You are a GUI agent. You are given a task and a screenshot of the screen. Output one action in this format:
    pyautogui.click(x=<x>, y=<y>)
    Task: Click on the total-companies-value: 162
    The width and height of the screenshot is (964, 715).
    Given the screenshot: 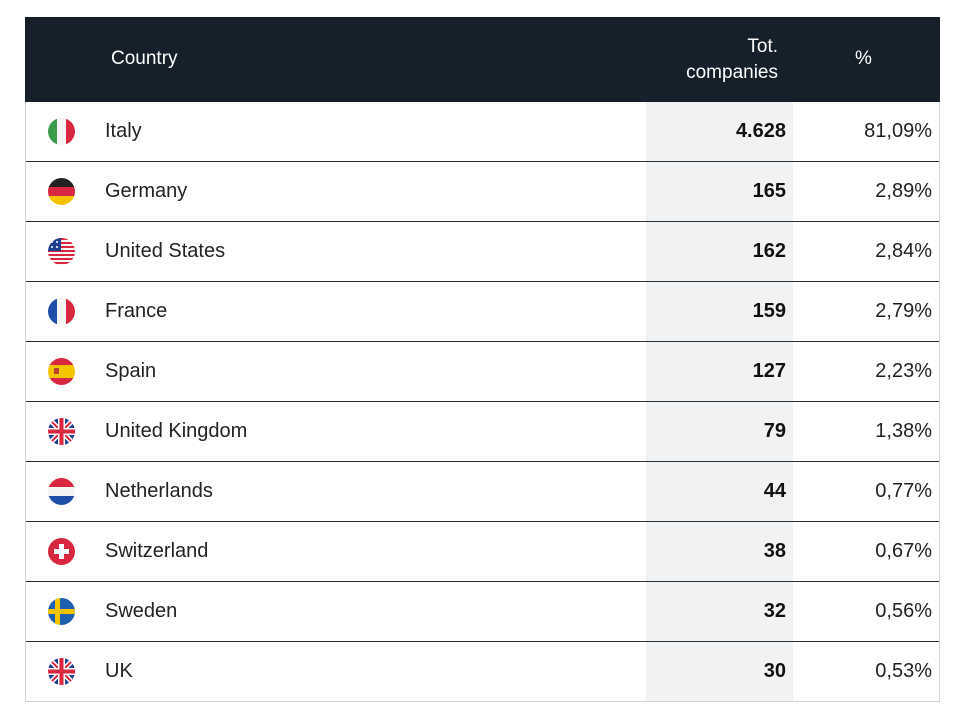 What is the action you would take?
    pyautogui.click(x=769, y=251)
    